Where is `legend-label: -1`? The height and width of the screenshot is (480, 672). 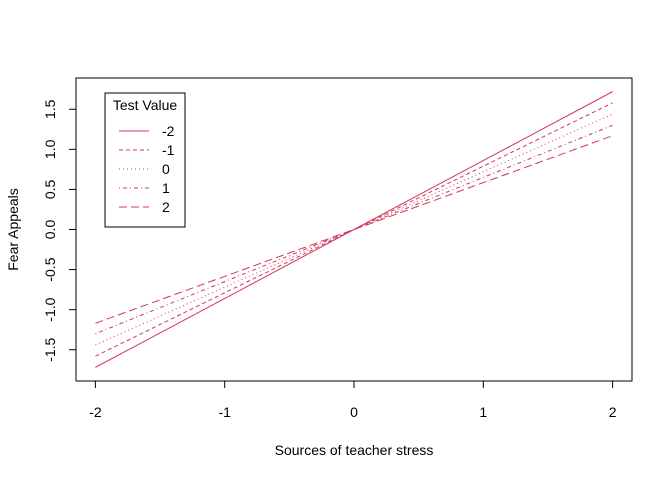
legend-label: -1 is located at coordinates (168, 150).